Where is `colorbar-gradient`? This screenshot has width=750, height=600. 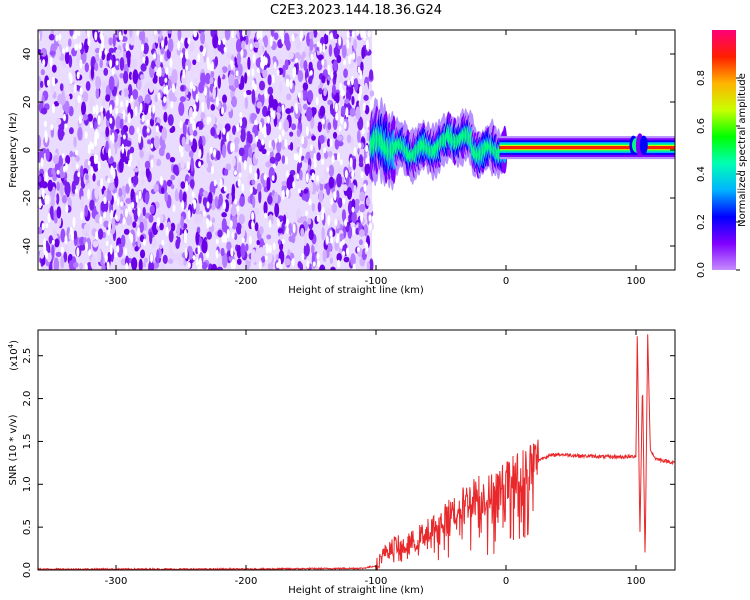
colorbar-gradient is located at coordinates (724, 150).